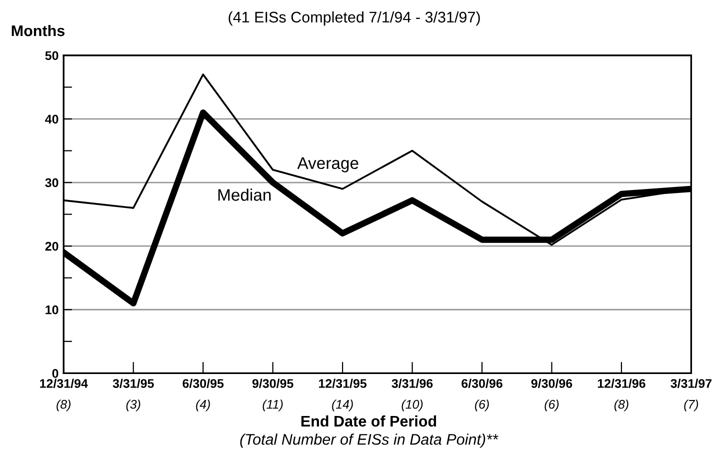 The image size is (723, 454). What do you see at coordinates (412, 395) in the screenshot?
I see `x-tick-label: 3/31/96 (10)` at bounding box center [412, 395].